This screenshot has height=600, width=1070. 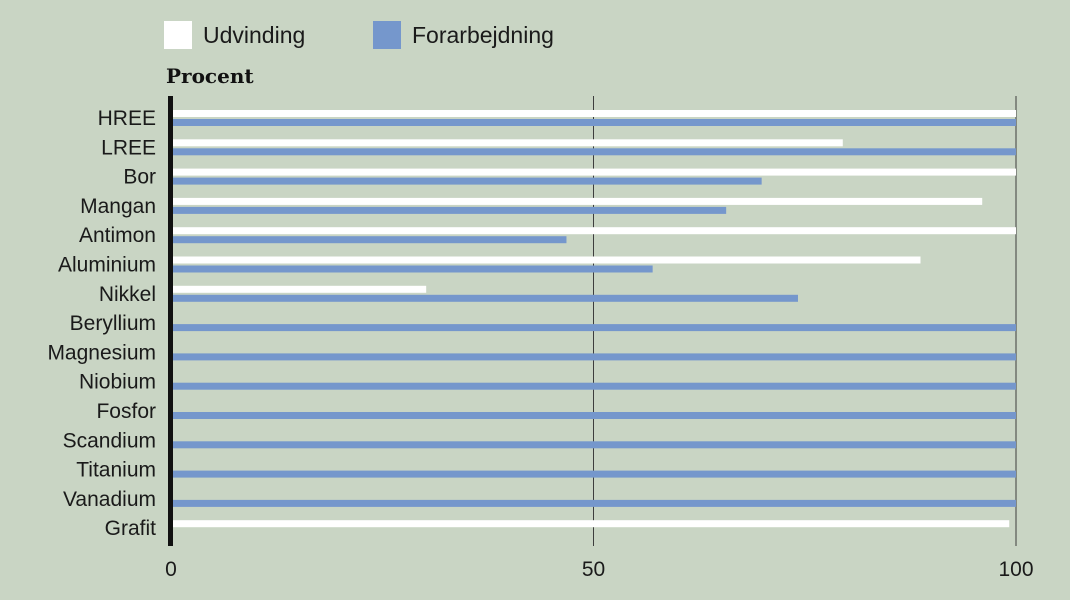 What do you see at coordinates (359, 35) in the screenshot?
I see `legend: Udvinding Forarbejdning` at bounding box center [359, 35].